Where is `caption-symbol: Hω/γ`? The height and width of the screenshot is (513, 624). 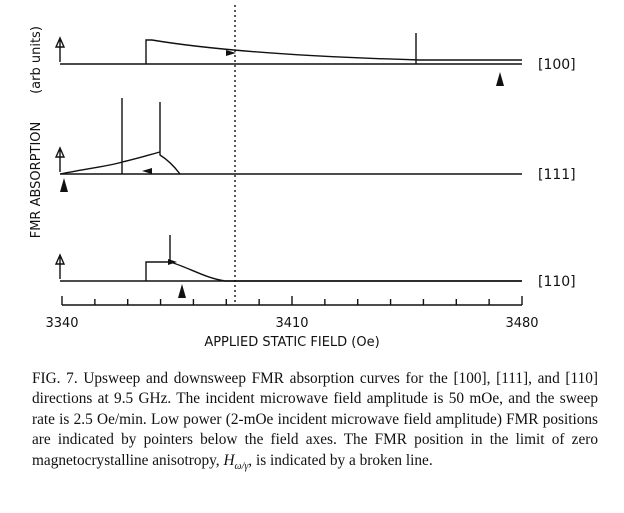
caption-symbol: Hω/γ is located at coordinates (236, 461).